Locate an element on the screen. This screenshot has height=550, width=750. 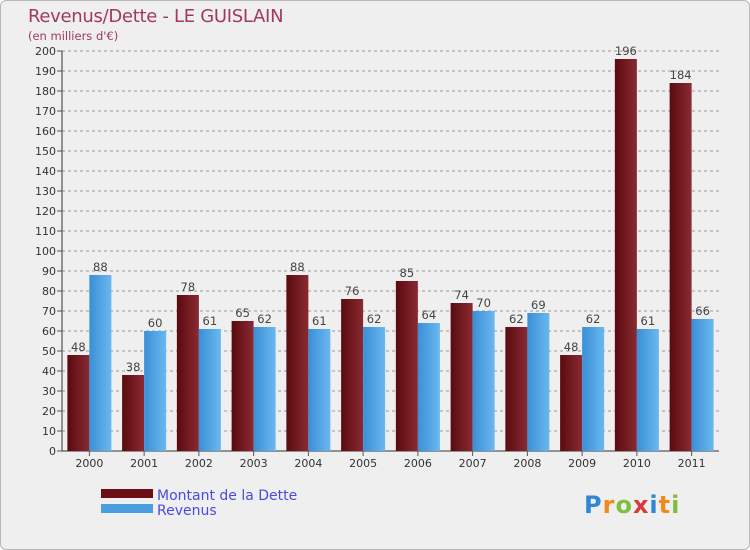
y-tick-label: 30 is located at coordinates (49, 391).